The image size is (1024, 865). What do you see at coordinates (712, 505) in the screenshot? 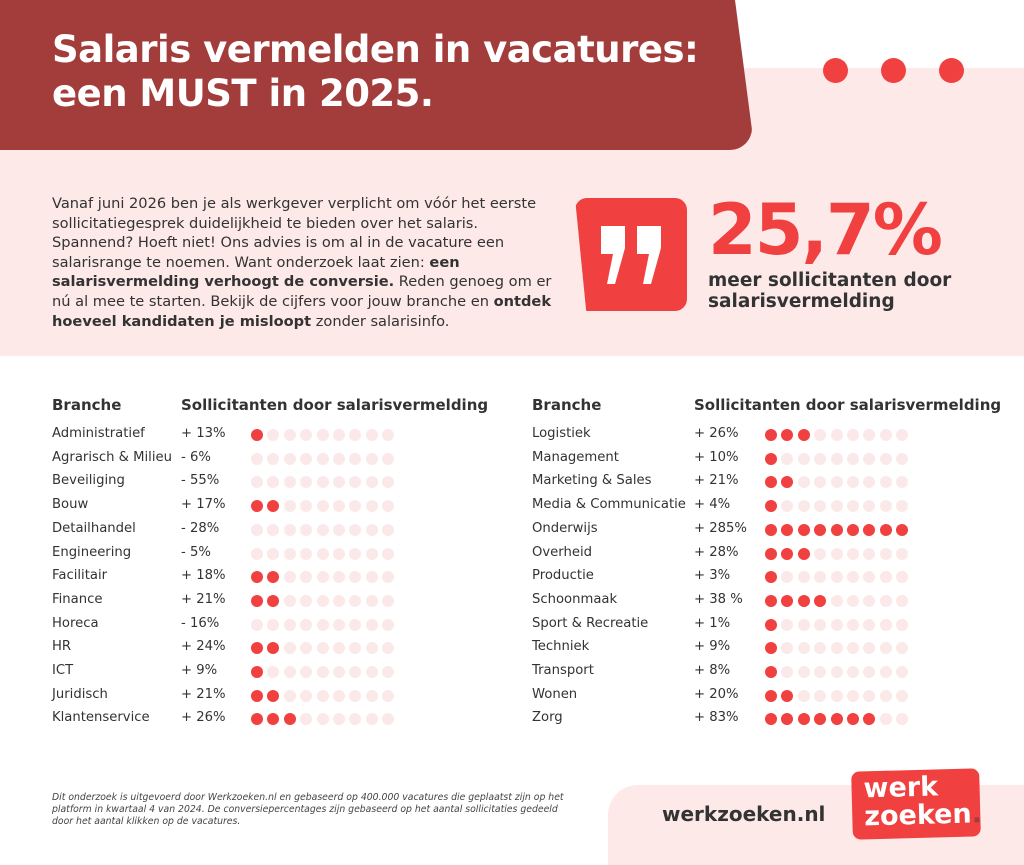
I see `value-label: + 4%` at bounding box center [712, 505].